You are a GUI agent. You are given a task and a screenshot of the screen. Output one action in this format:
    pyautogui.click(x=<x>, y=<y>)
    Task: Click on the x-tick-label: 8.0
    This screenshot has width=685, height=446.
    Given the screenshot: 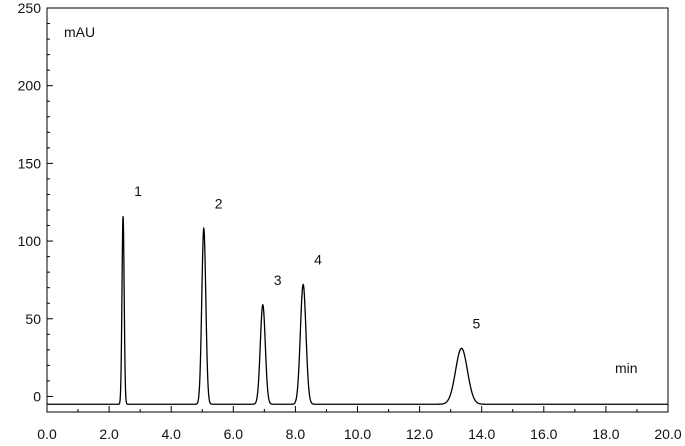 What is the action you would take?
    pyautogui.click(x=296, y=434)
    